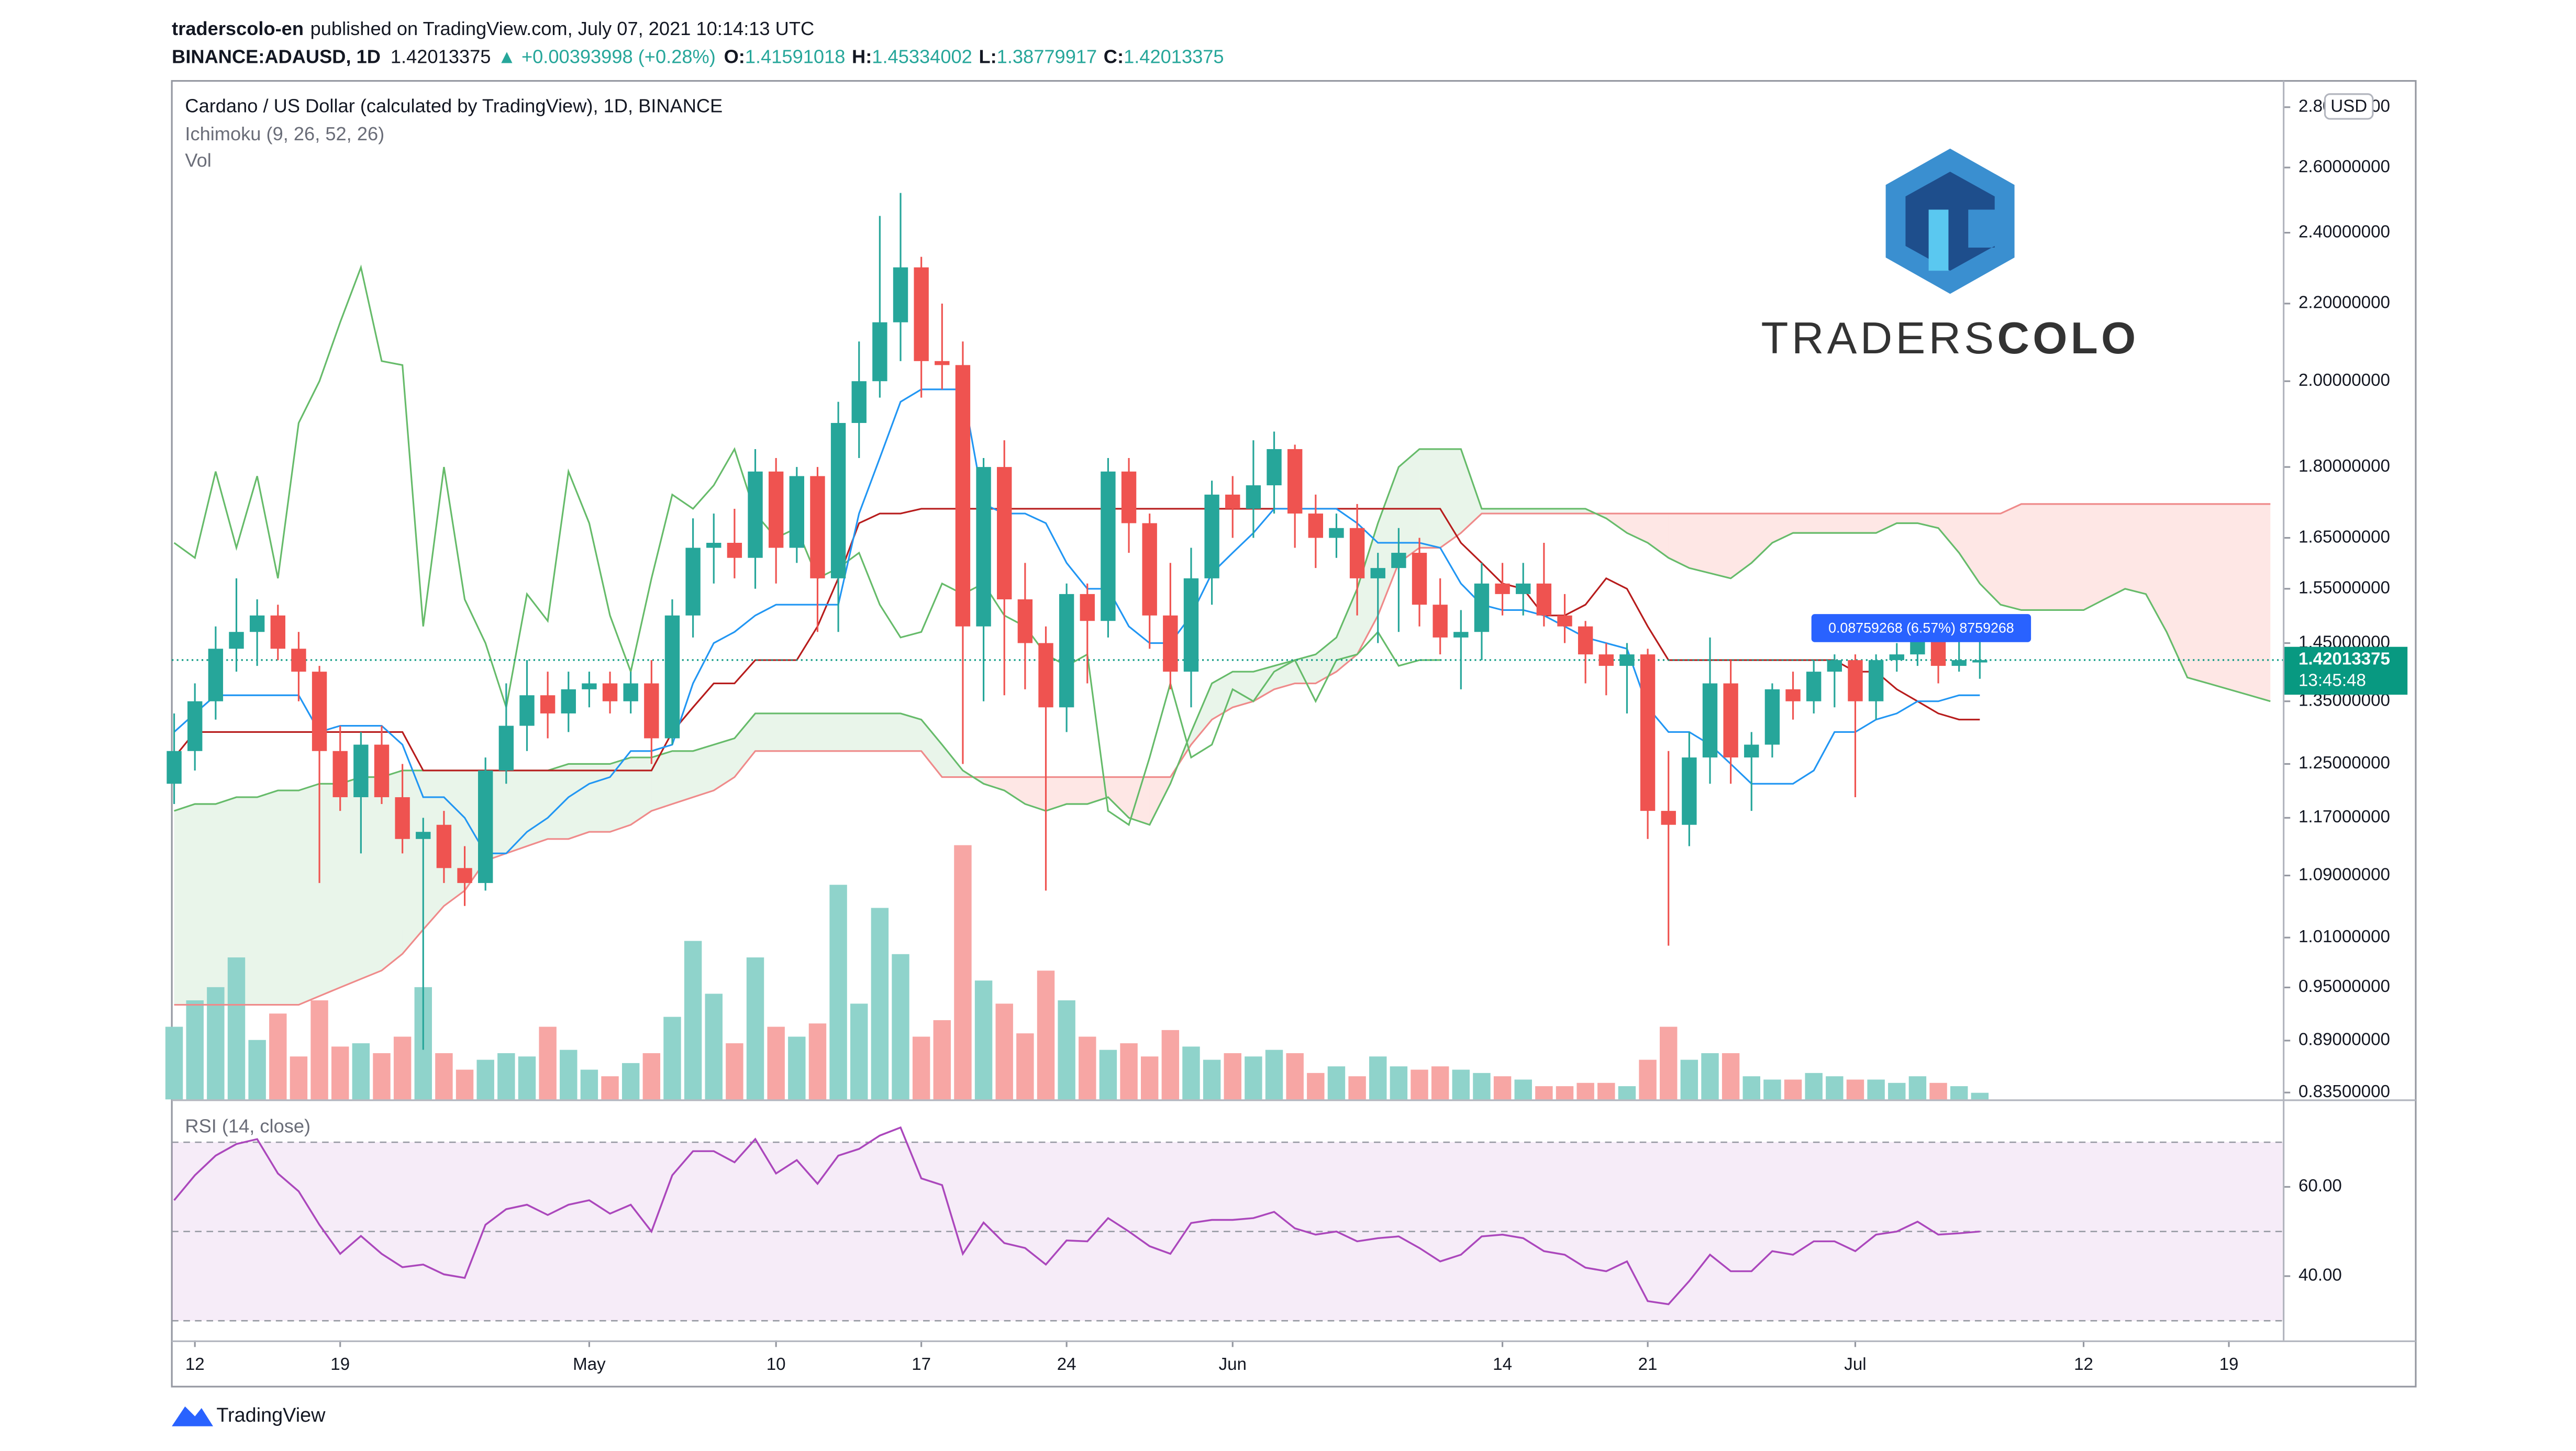  Describe the element at coordinates (2344, 232) in the screenshot. I see `y-tick-label: 2.40000000` at that location.